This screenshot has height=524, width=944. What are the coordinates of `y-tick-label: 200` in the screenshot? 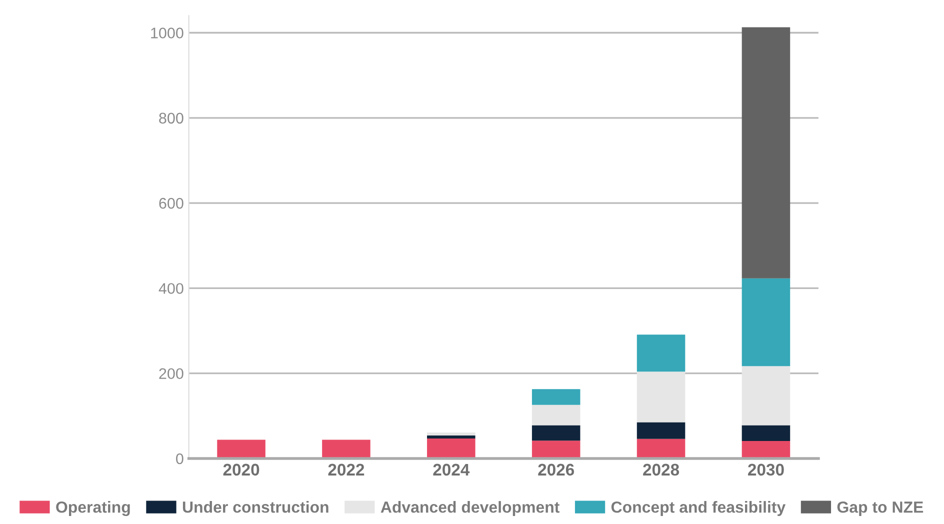 It's located at (171, 374).